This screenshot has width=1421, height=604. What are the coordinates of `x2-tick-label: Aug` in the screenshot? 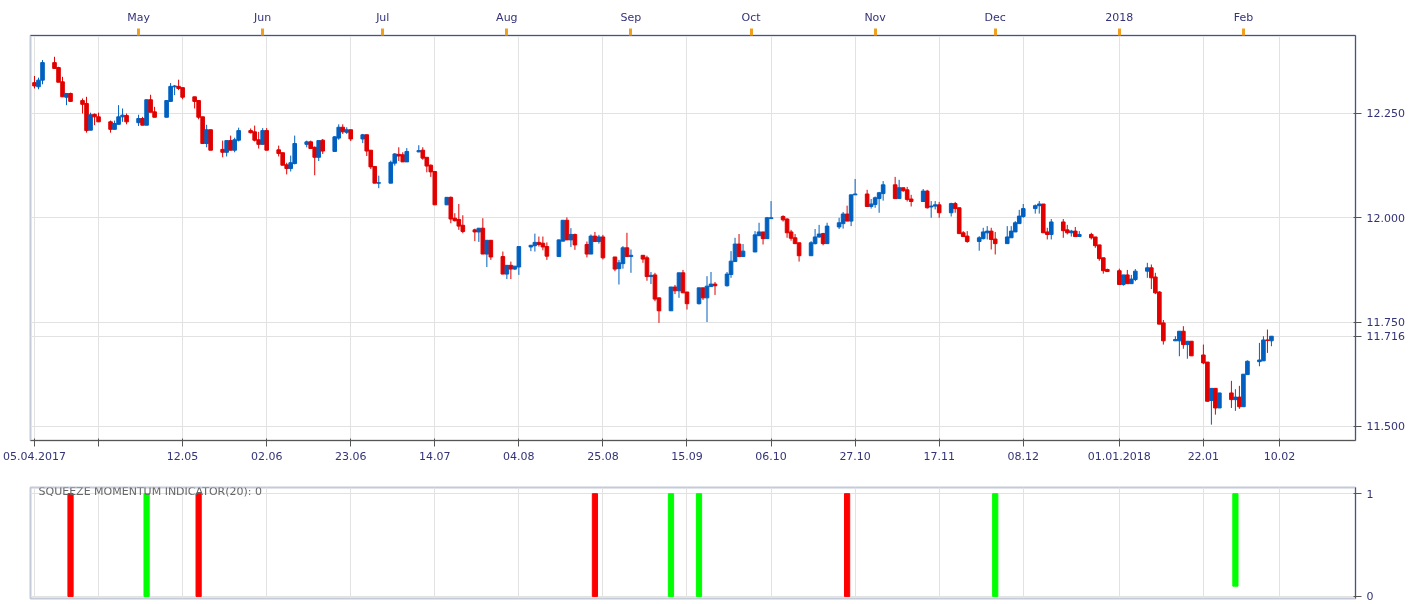 It's located at (507, 17).